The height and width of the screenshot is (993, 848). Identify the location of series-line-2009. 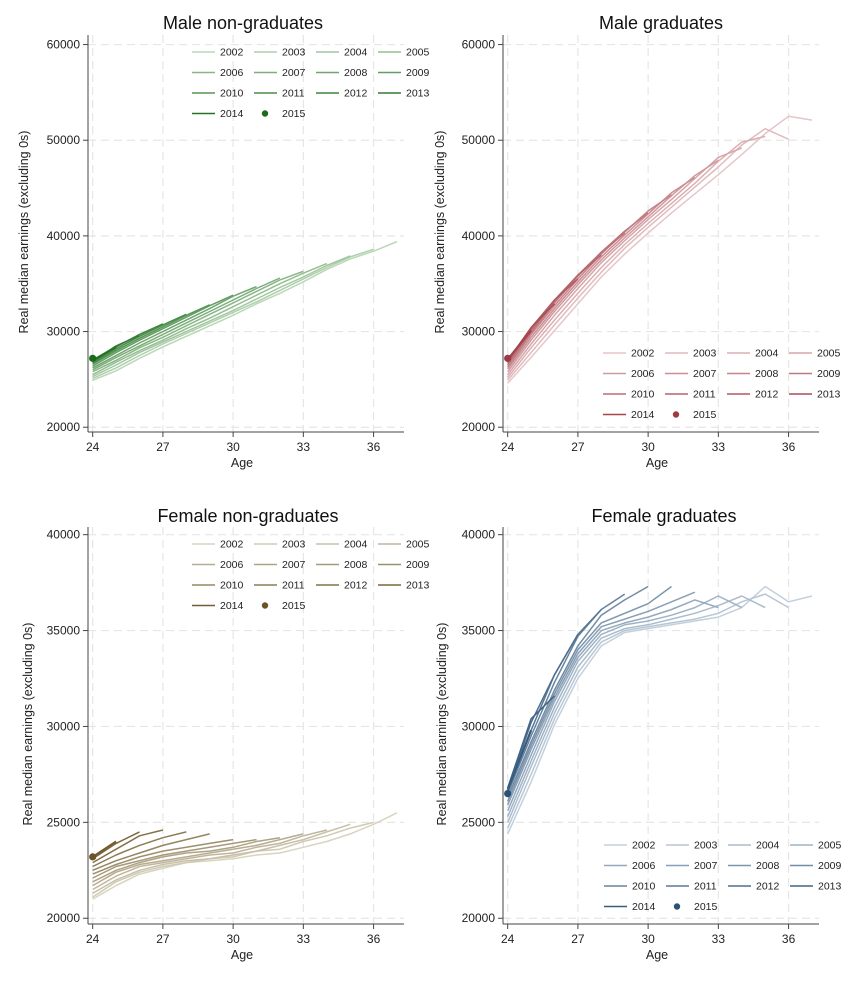
(578, 691).